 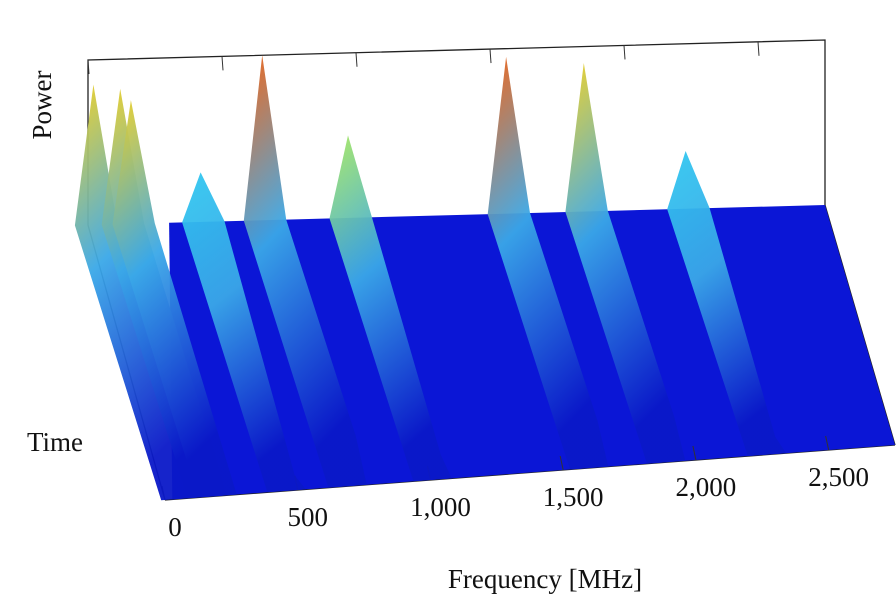 I want to click on x-tick-label: 1,500, so click(x=573, y=497).